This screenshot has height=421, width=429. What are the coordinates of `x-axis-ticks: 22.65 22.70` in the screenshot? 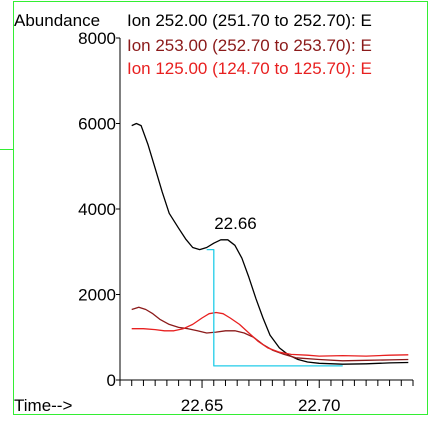 It's located at (266, 397).